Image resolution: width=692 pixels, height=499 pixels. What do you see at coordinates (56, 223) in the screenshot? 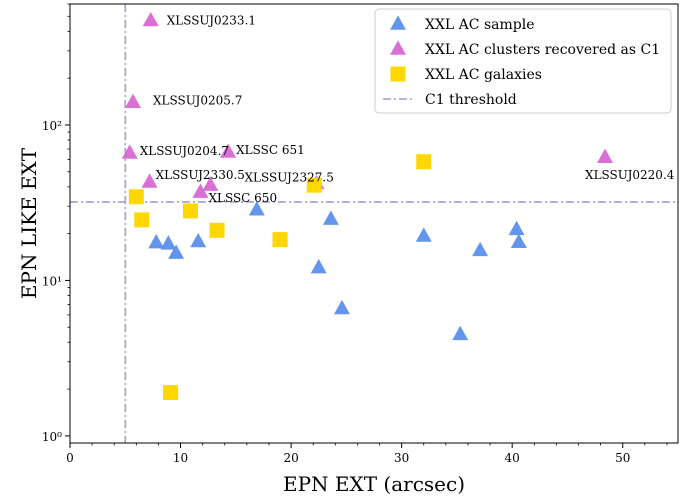
I see `y-axis: 10⁰ 10¹ 10²` at bounding box center [56, 223].